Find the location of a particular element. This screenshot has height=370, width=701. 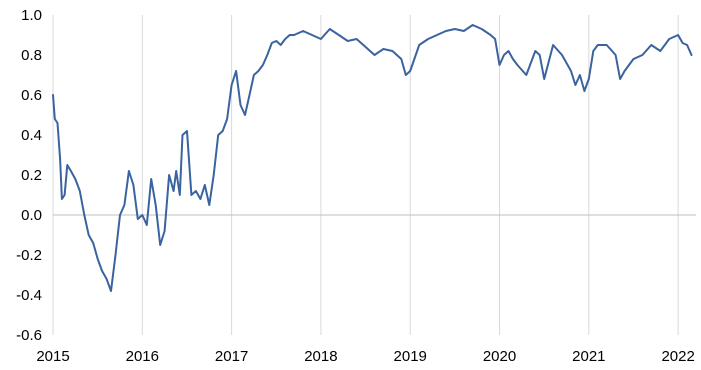

x-axis-tick-labels: 2015 2016 2017 2018 2019 2020 2021 2022 is located at coordinates (365, 356).